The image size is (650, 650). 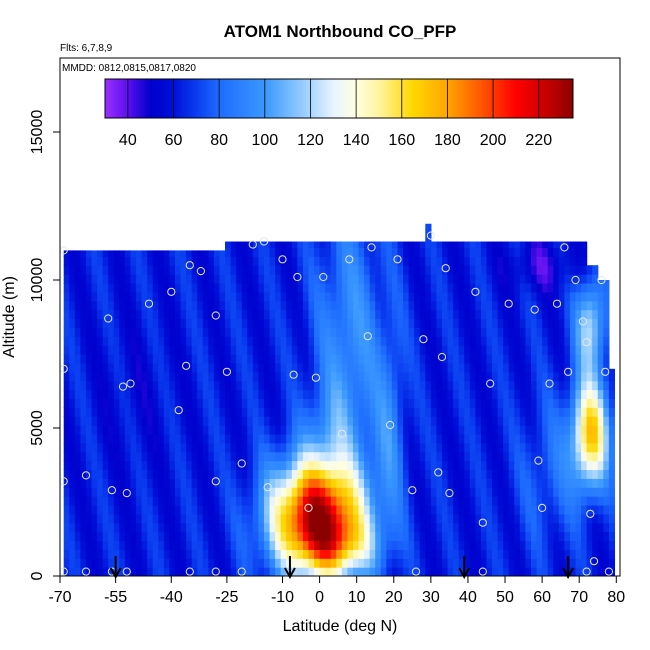 What do you see at coordinates (282, 597) in the screenshot?
I see `x-tick-label: -10` at bounding box center [282, 597].